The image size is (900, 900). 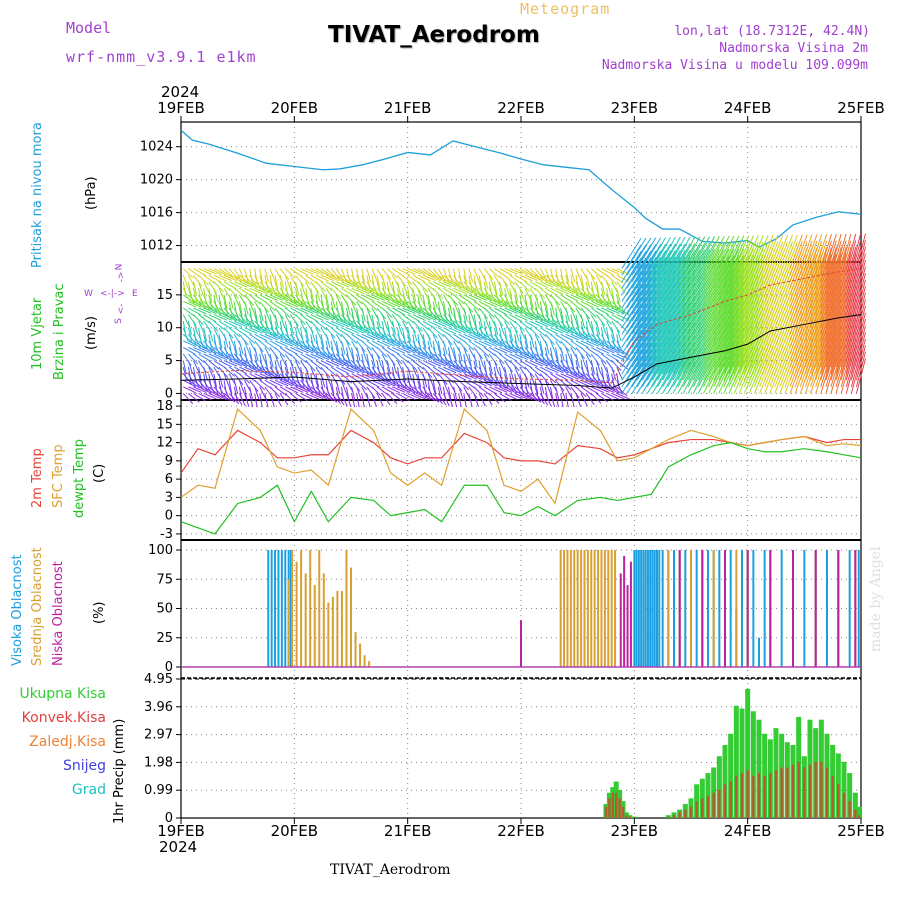 What do you see at coordinates (164, 443) in the screenshot?
I see `y-tick-label: 12` at bounding box center [164, 443].